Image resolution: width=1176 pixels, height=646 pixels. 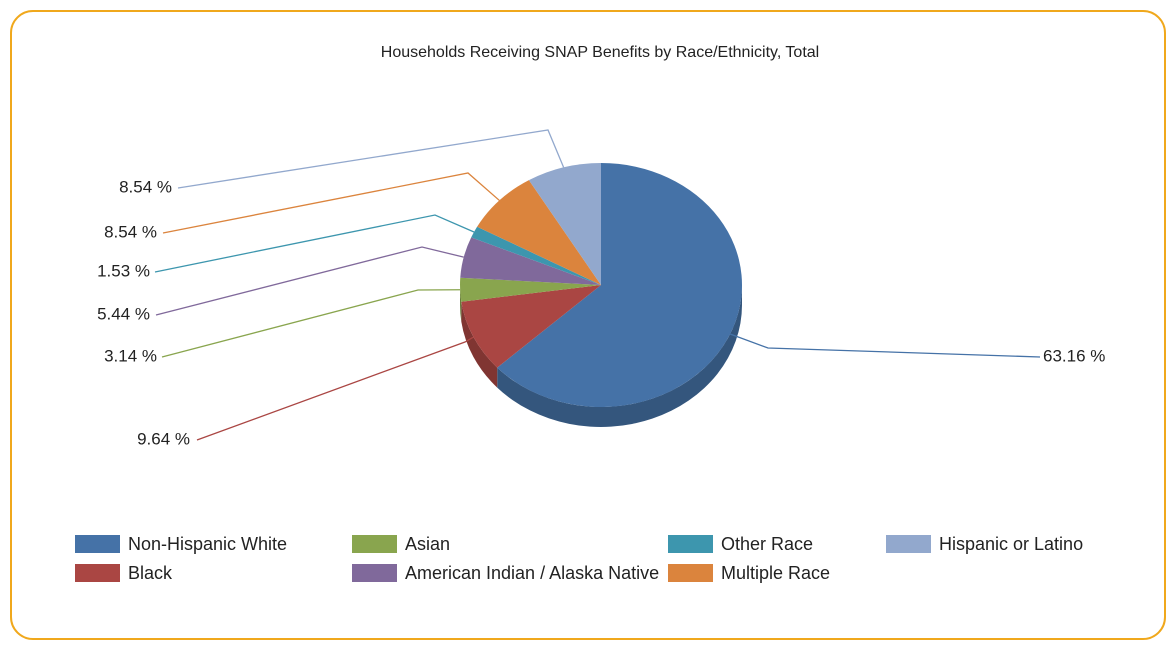 What do you see at coordinates (163, 438) in the screenshot?
I see `data-label: 9.64 %` at bounding box center [163, 438].